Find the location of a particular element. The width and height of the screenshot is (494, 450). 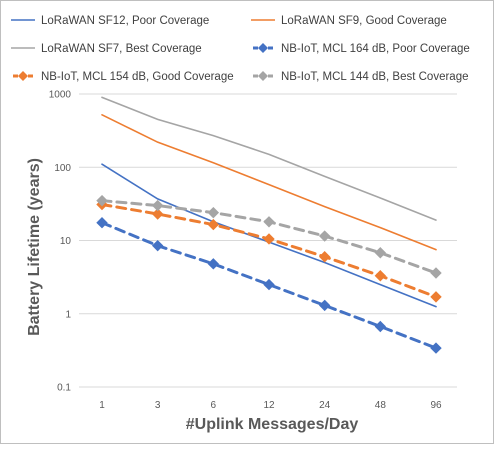

legend-label: LoRaWAN SF7, Best Coverage is located at coordinates (121, 49).